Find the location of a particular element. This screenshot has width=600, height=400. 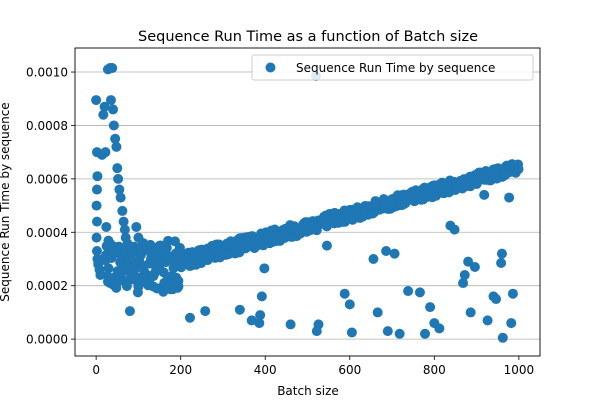

y-tick-label: 0.0002 is located at coordinates (47, 286).